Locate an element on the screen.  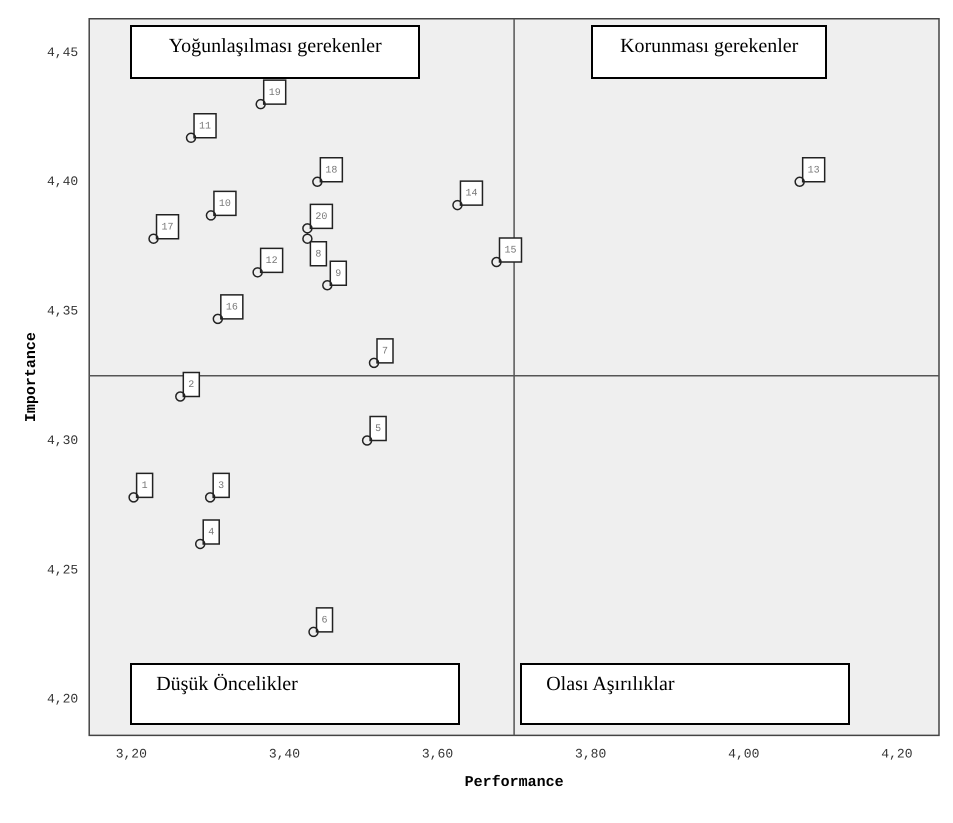
series-label: 8 is located at coordinates (318, 254).